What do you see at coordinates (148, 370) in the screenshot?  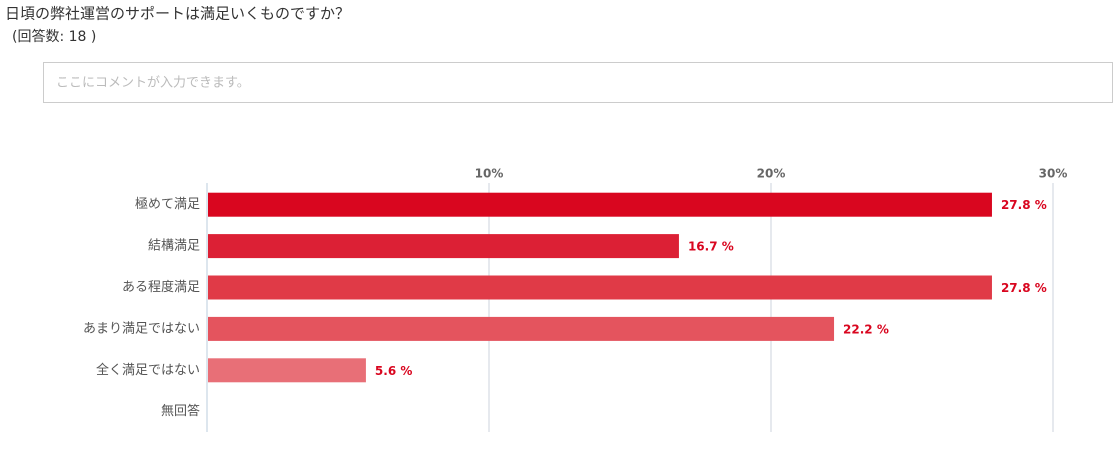 I see `category-label: 全く満足ではない` at bounding box center [148, 370].